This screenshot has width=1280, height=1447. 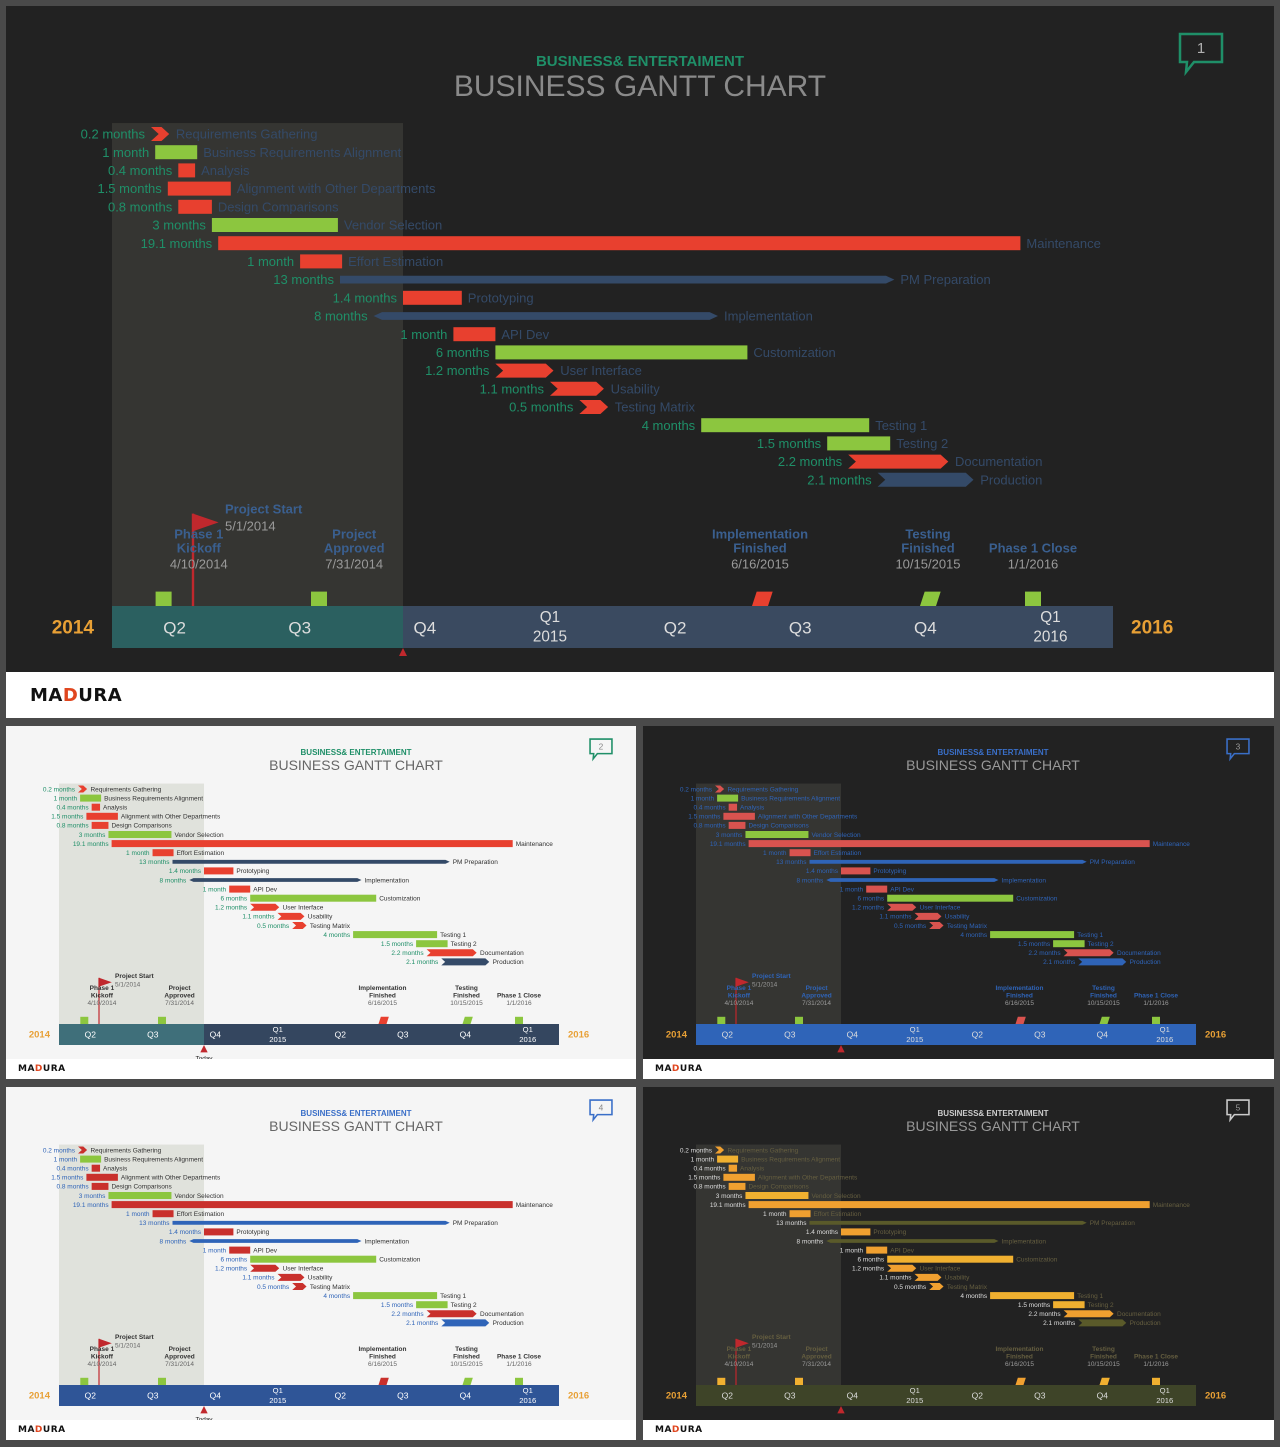 What do you see at coordinates (354, 548) in the screenshot?
I see `milestone-name: Approved` at bounding box center [354, 548].